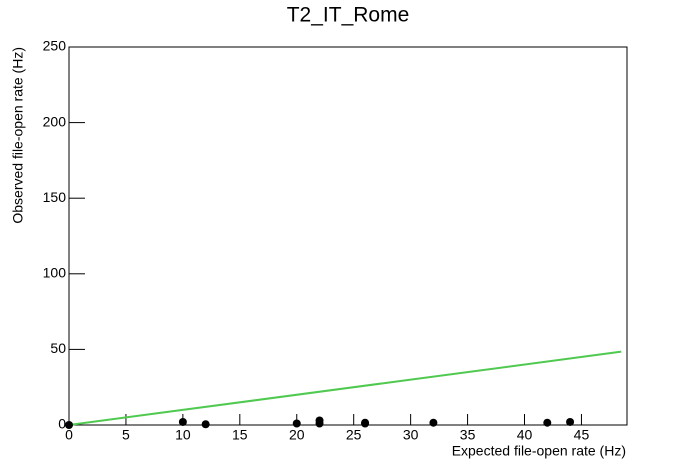 The width and height of the screenshot is (696, 472). Describe the element at coordinates (345, 388) in the screenshot. I see `reference-line` at that location.